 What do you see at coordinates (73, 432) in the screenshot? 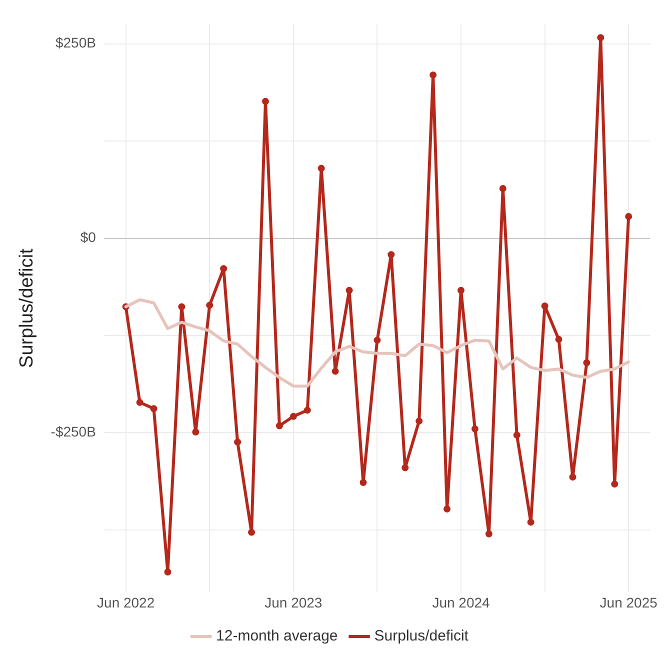
I see `y-tick-label: -$250B` at bounding box center [73, 432].